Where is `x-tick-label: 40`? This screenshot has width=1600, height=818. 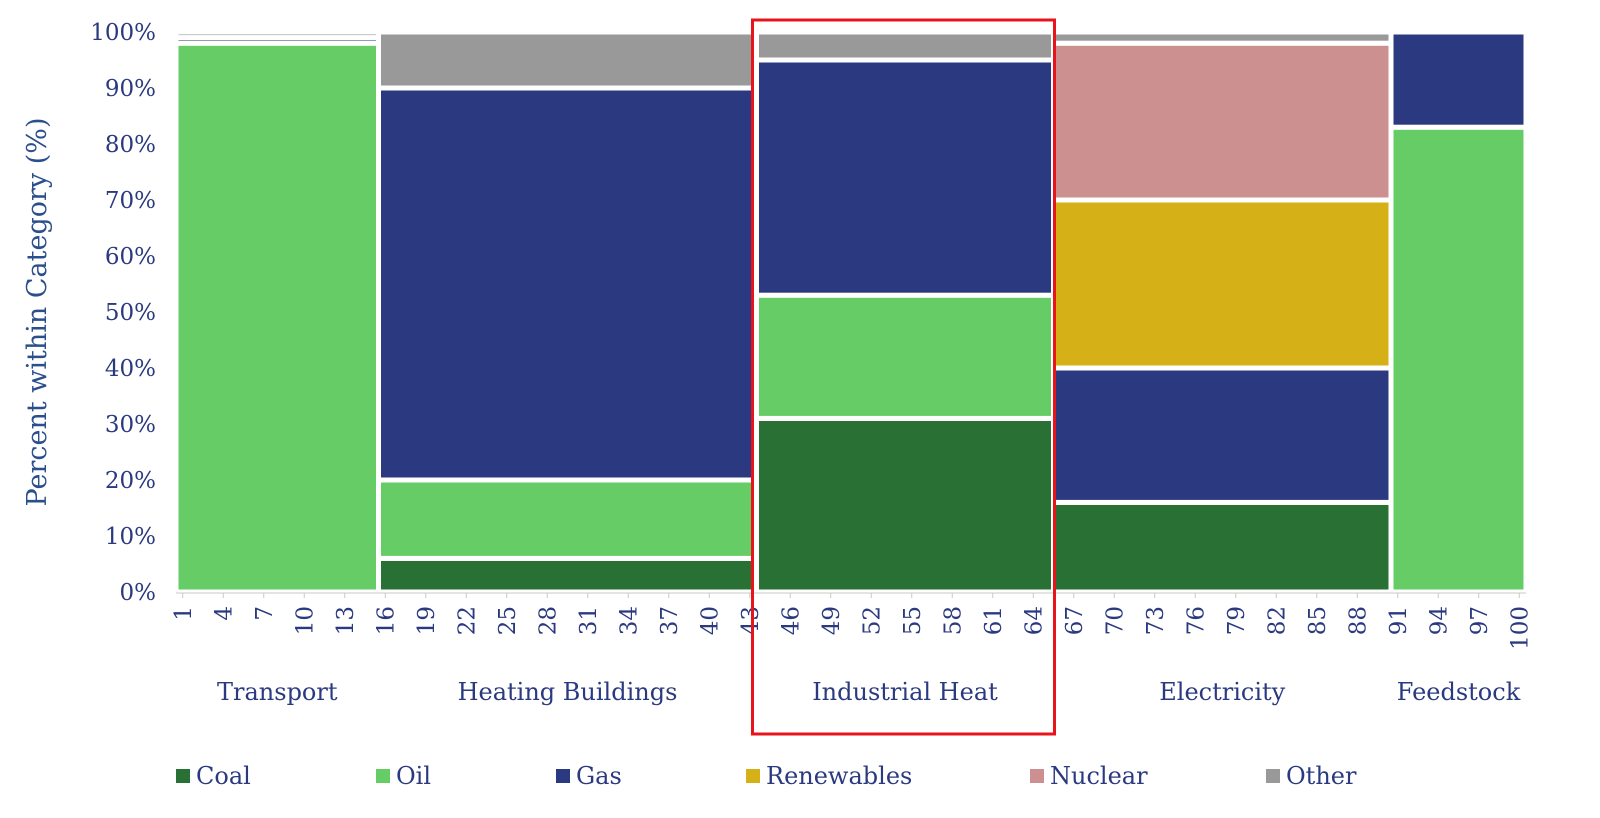 x-tick-label: 40 is located at coordinates (710, 620).